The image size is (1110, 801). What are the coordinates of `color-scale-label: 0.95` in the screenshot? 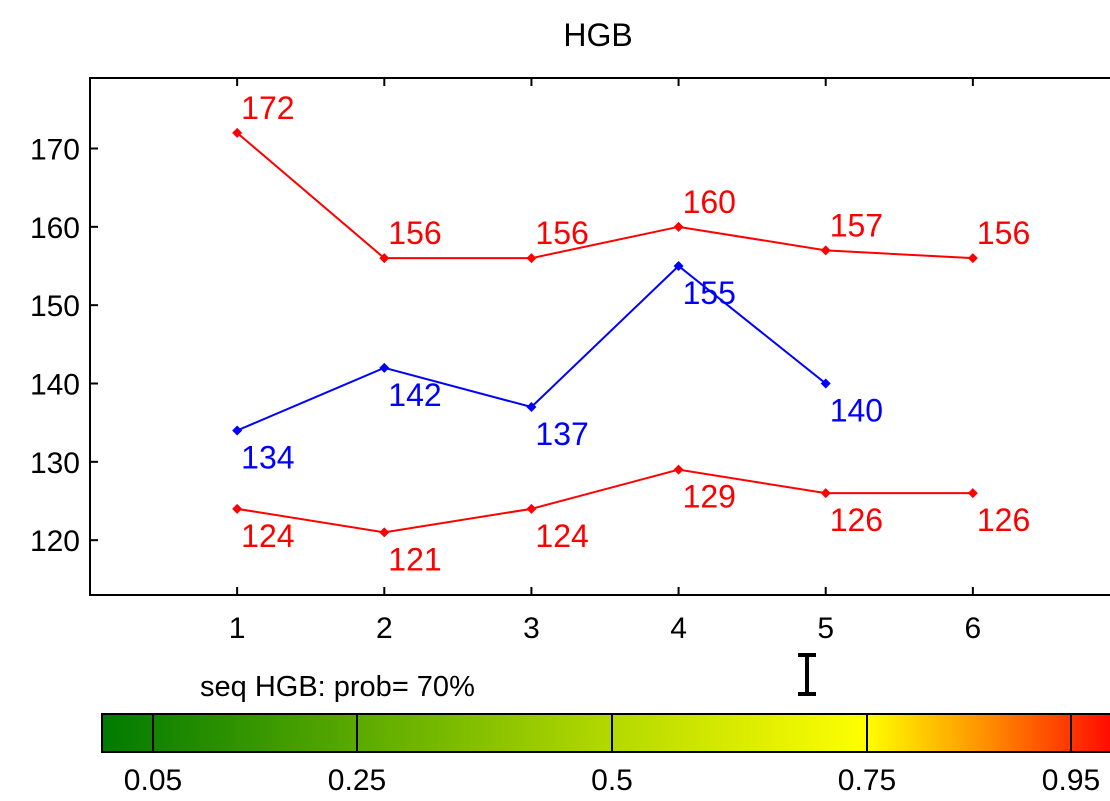 It's located at (1071, 780).